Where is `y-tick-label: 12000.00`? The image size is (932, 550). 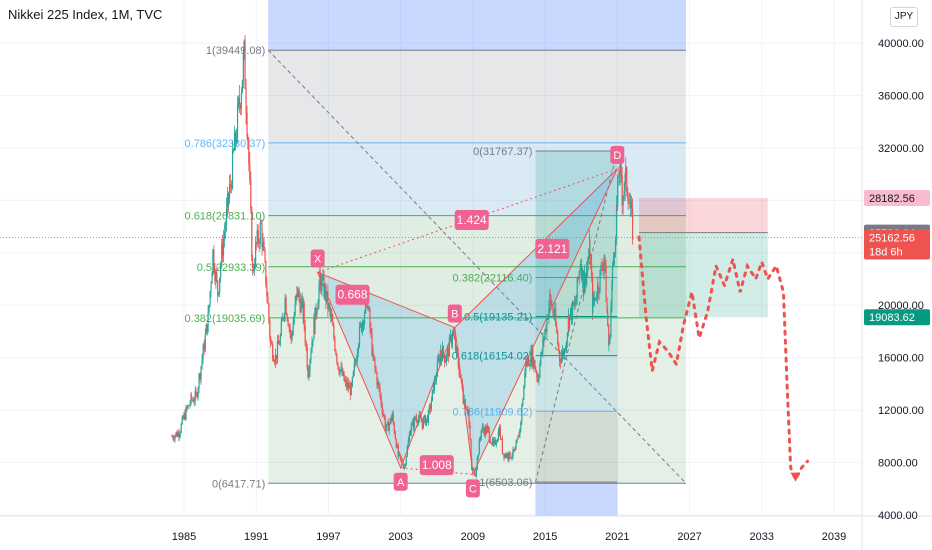 y-tick-label: 12000.00 is located at coordinates (901, 411).